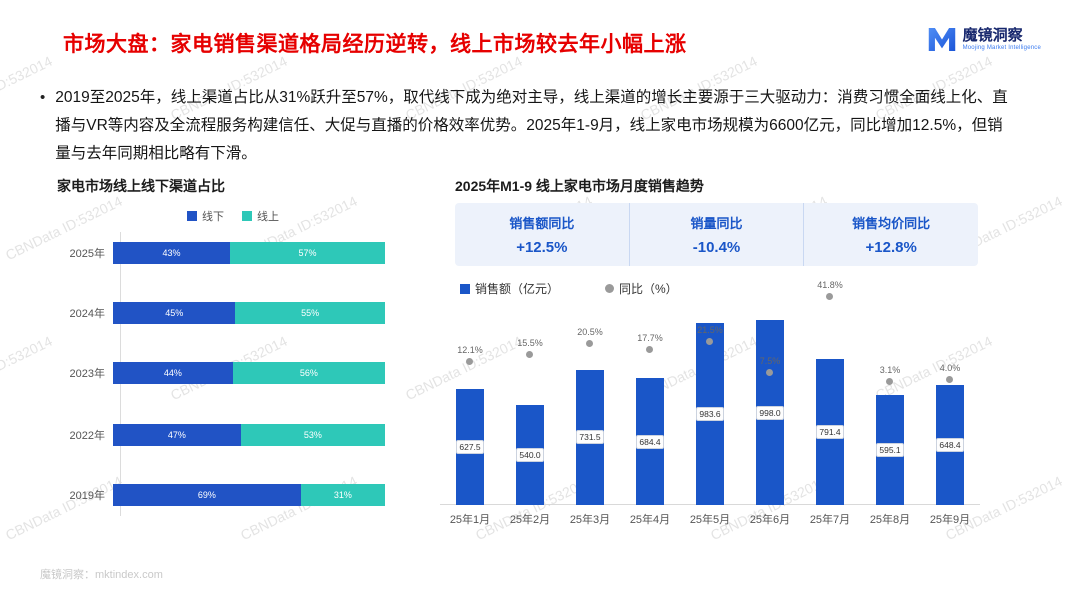 The image size is (1067, 600). What do you see at coordinates (517, 289) in the screenshot?
I see `sales-legend-label: 销售额（亿元）` at bounding box center [517, 289].